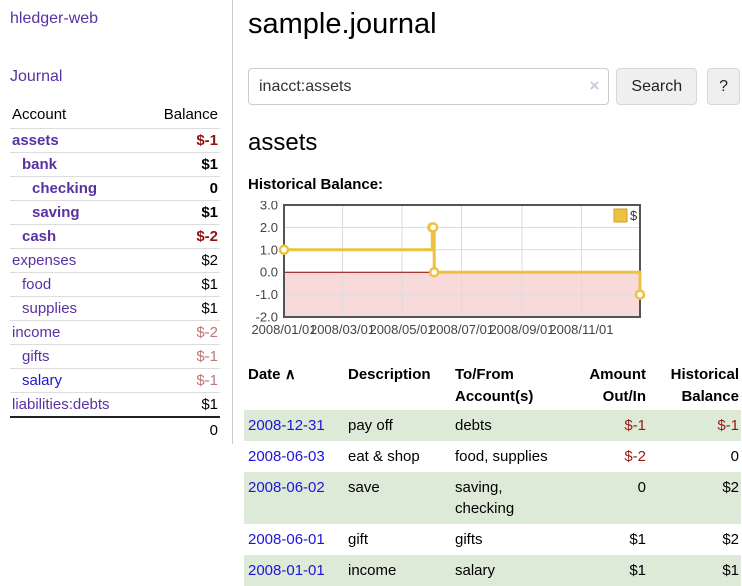 The width and height of the screenshot is (742, 586). What do you see at coordinates (115, 308) in the screenshot?
I see `account-row: supplies $1` at bounding box center [115, 308].